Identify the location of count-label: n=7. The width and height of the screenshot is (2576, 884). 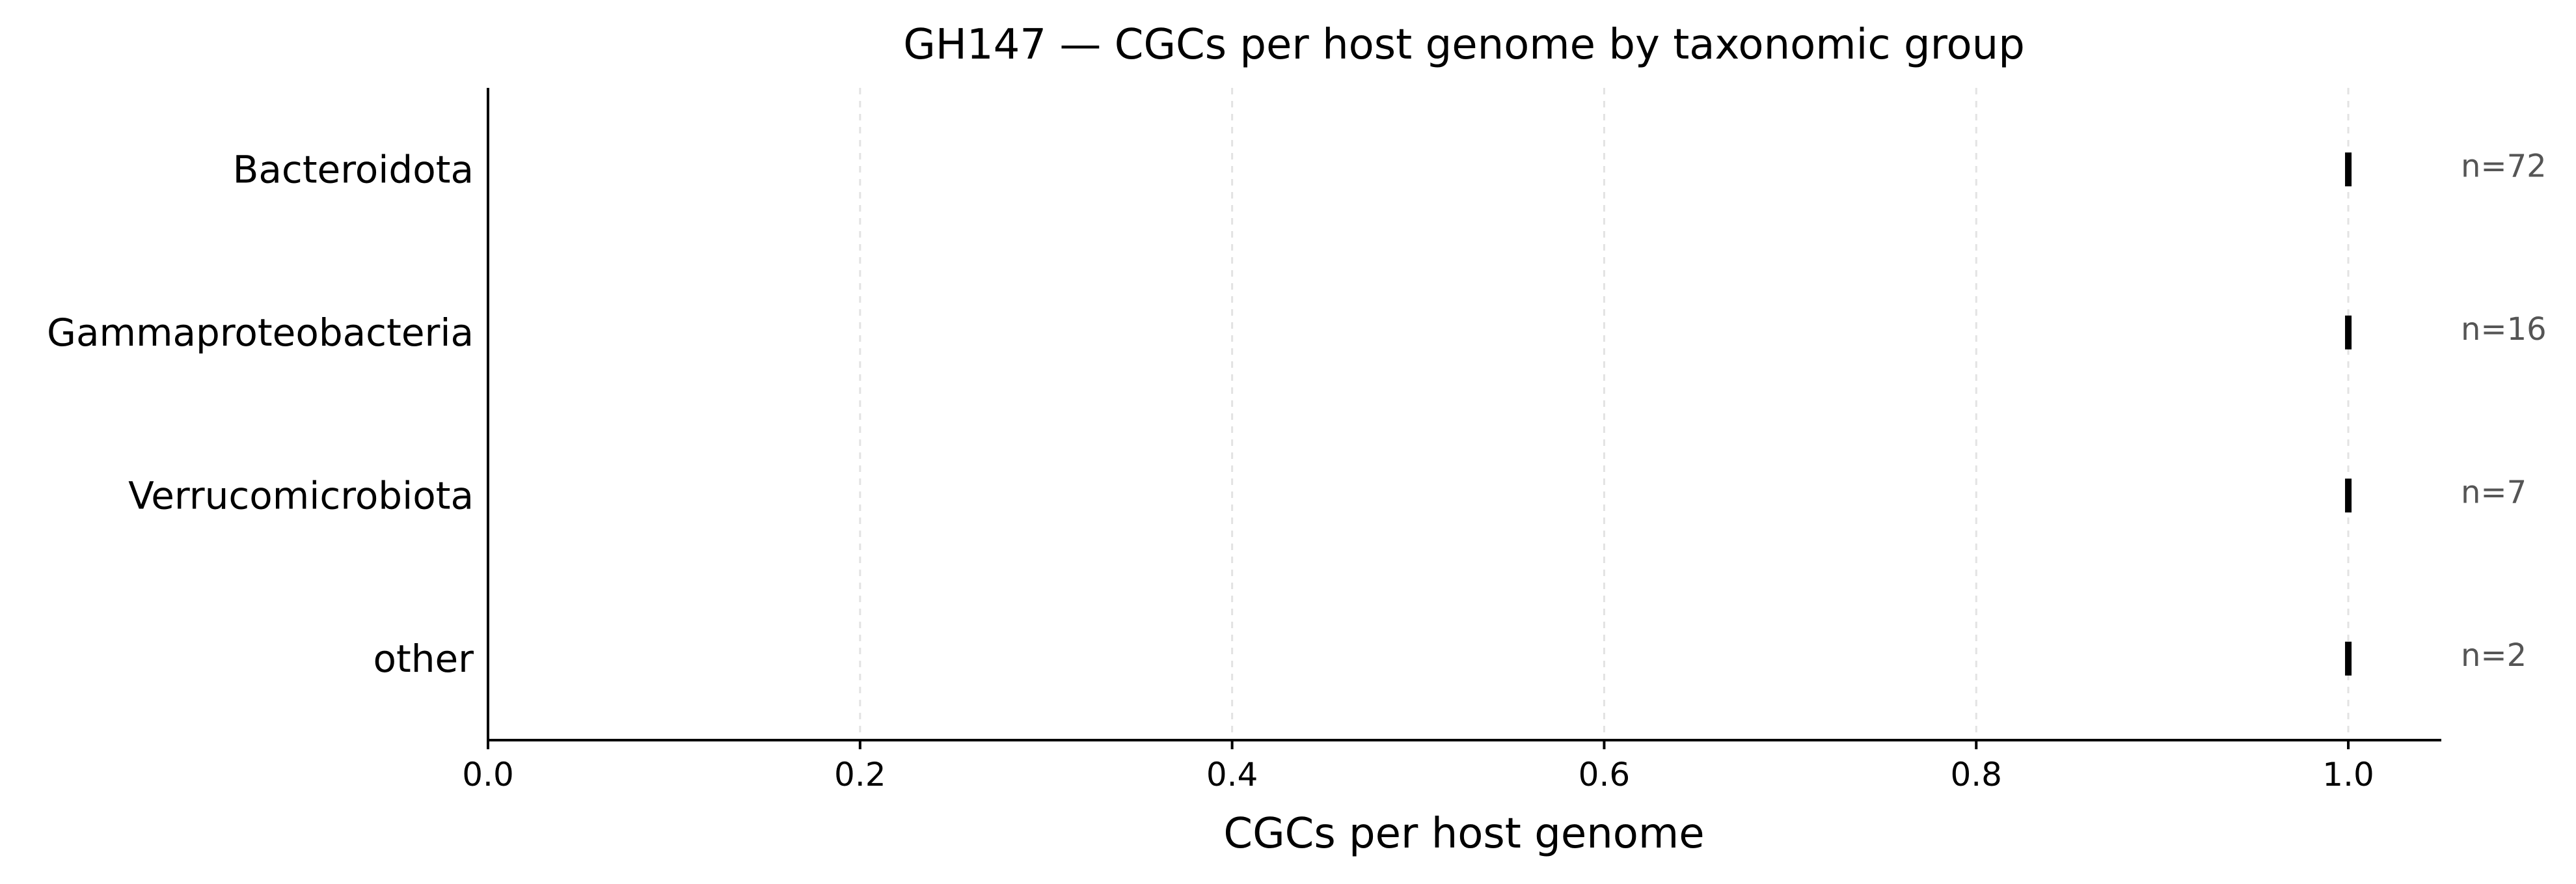
(2494, 492).